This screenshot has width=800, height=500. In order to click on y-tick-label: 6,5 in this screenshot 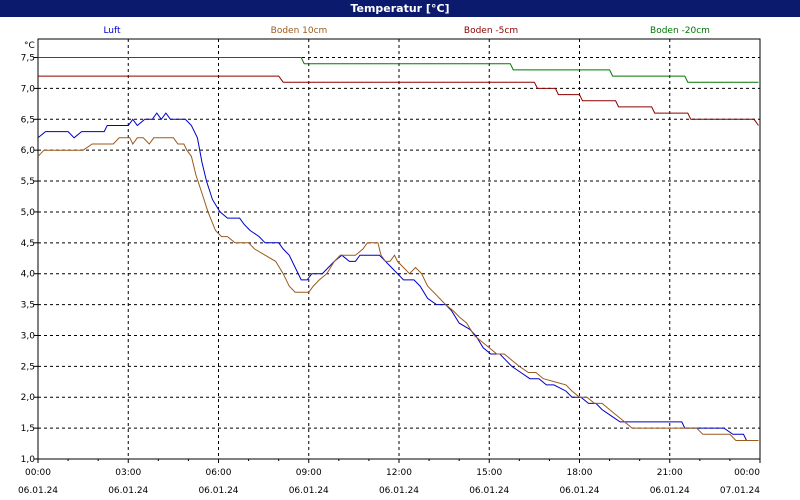, I will do `click(28, 120)`.